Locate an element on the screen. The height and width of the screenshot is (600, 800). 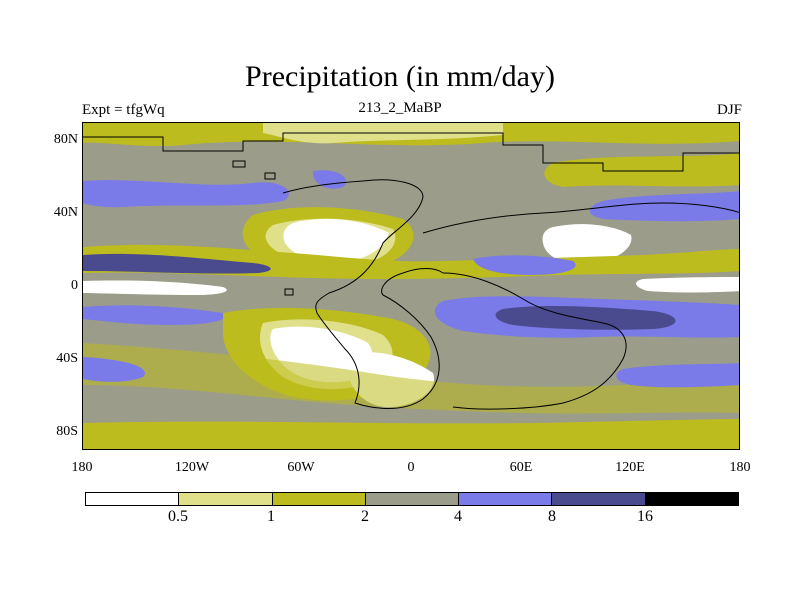
north-polar-coast is located at coordinates (411, 152).